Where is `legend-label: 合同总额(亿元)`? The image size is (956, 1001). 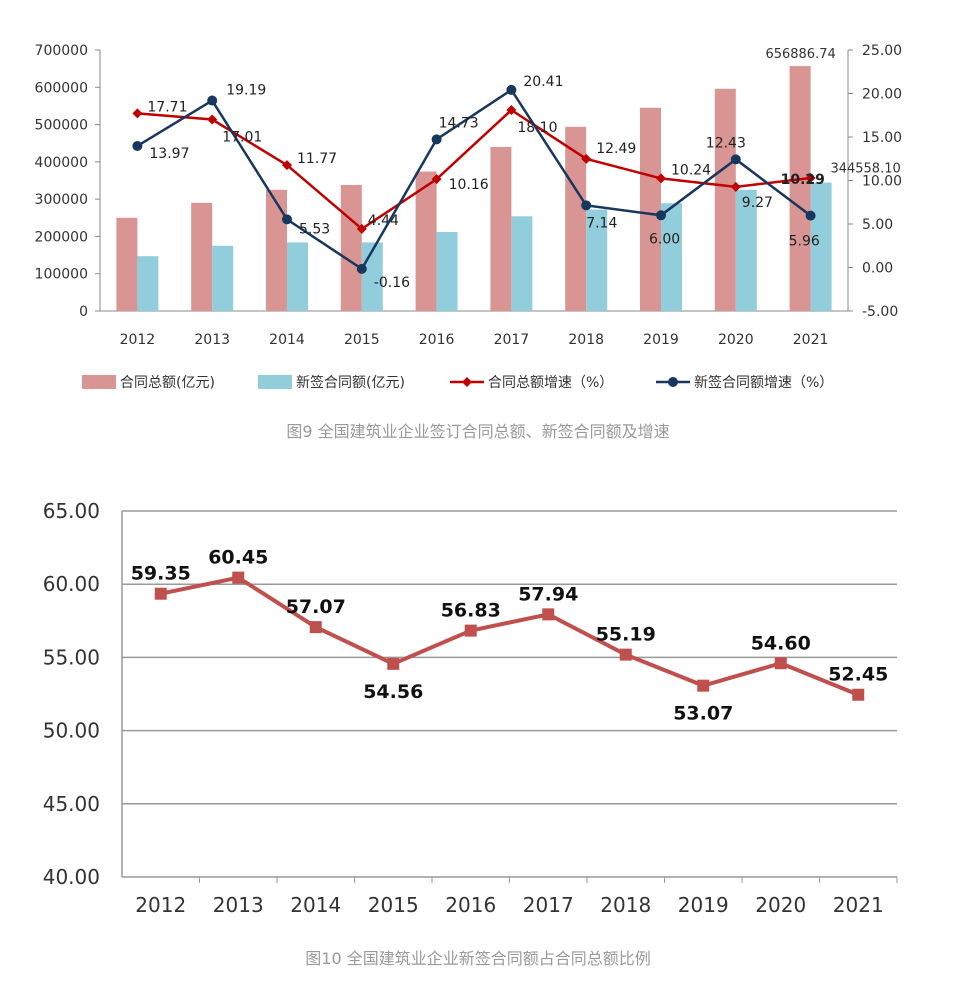
legend-label: 合同总额(亿元) is located at coordinates (167, 383).